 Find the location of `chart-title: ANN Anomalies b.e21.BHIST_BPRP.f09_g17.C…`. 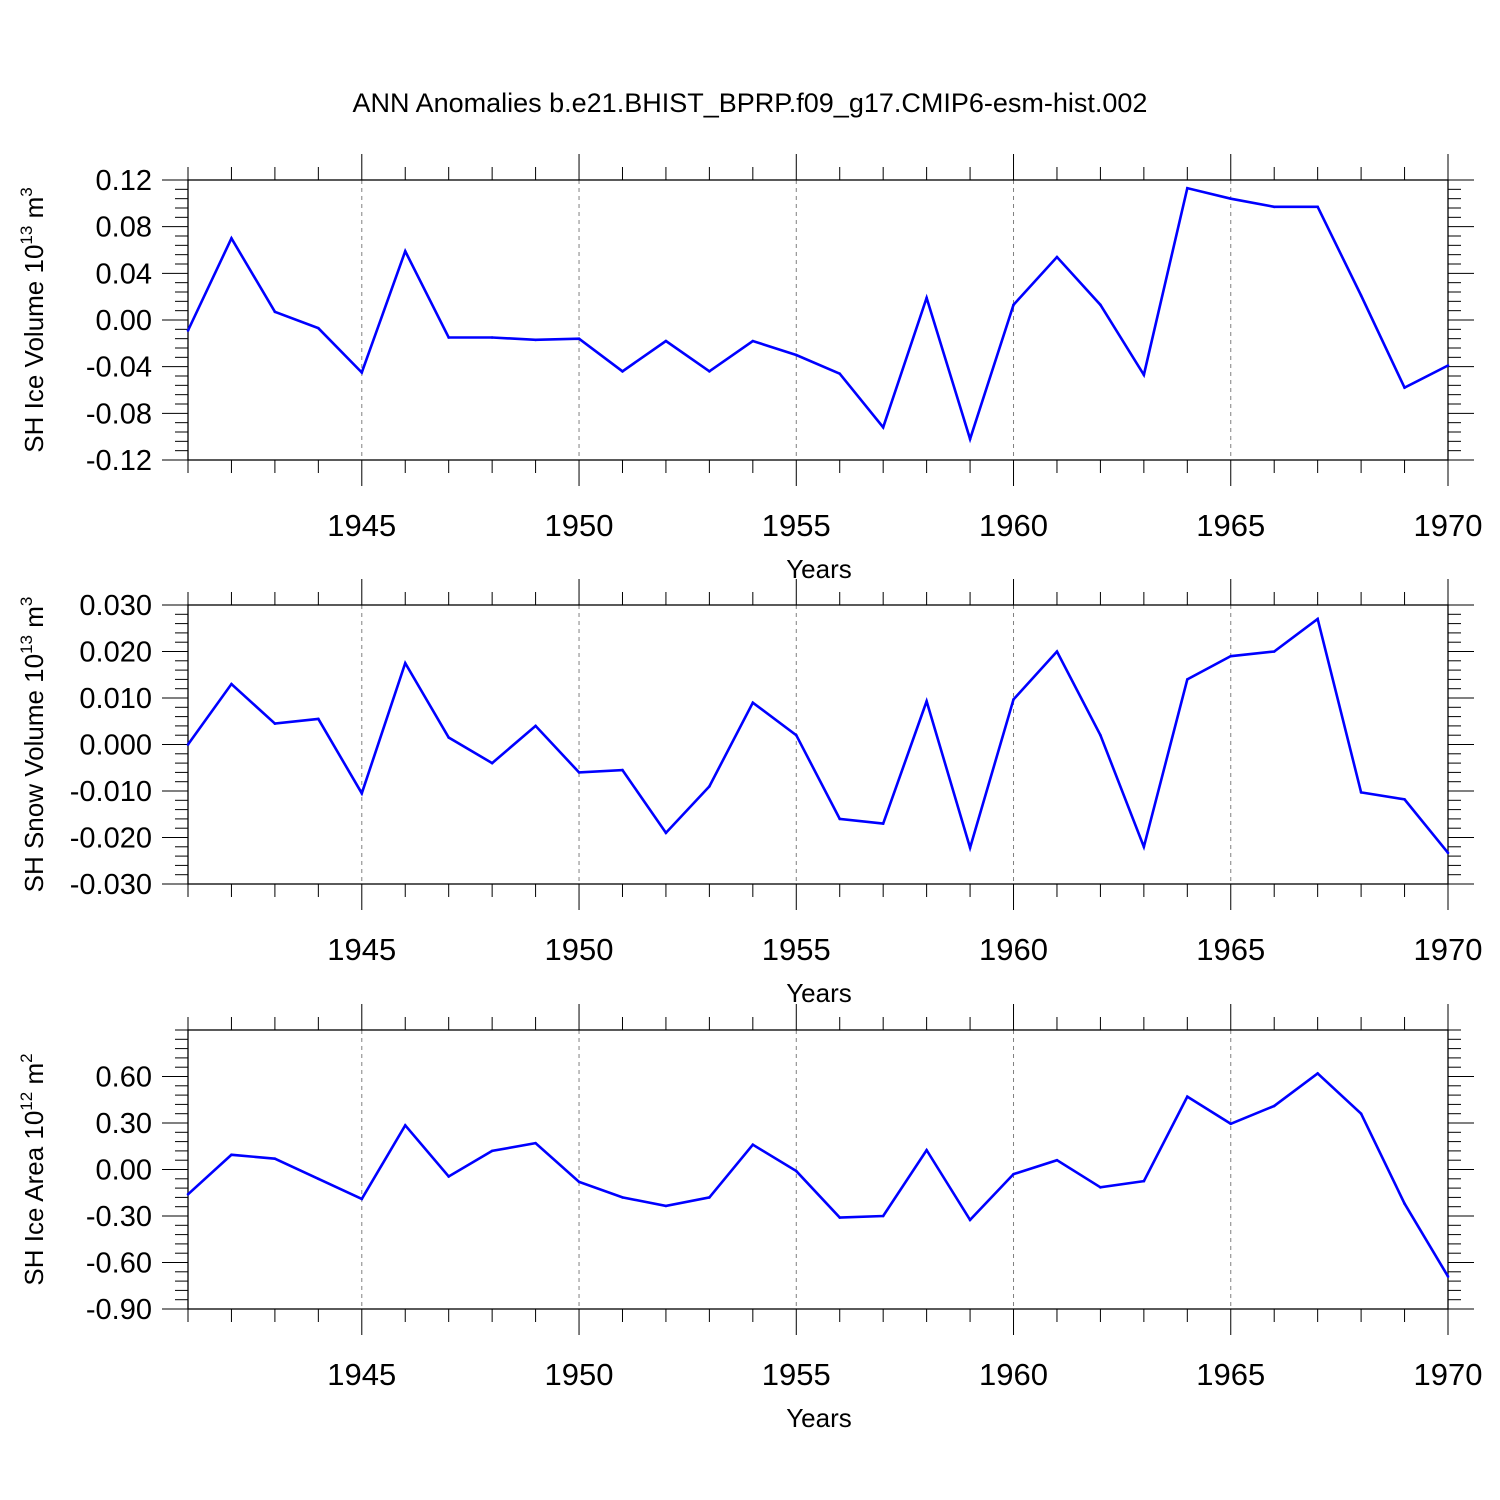

chart-title: ANN Anomalies b.e21.BHIST_BPRP.f09_g17.C… is located at coordinates (750, 103).